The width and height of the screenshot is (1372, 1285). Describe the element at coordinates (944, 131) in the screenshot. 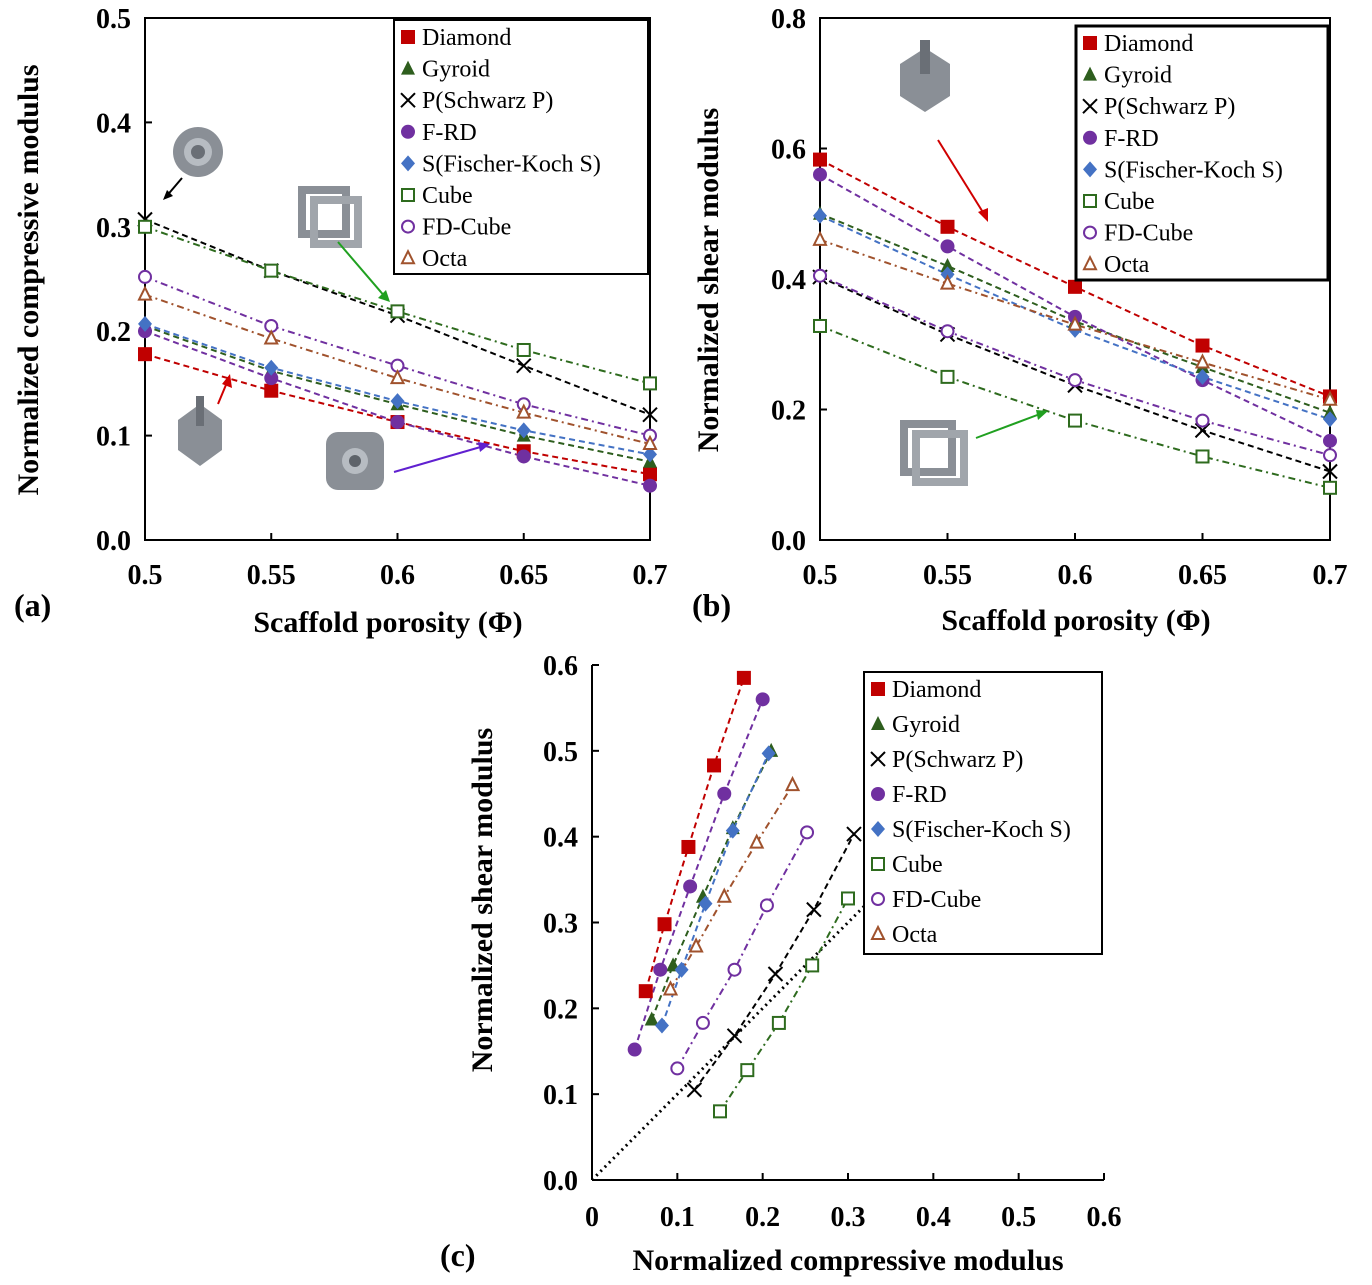

I see `diamond-structure-icon-b` at that location.